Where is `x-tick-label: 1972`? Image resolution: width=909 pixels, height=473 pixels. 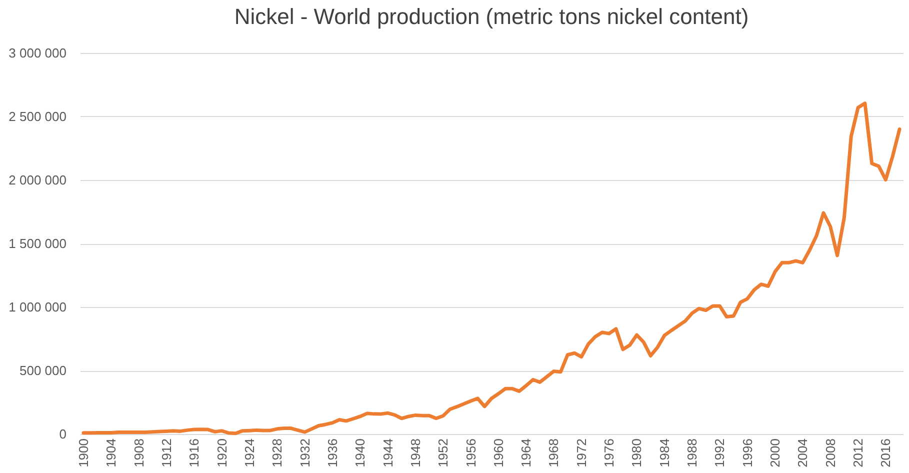 x-tick-label: 1972 is located at coordinates (581, 453).